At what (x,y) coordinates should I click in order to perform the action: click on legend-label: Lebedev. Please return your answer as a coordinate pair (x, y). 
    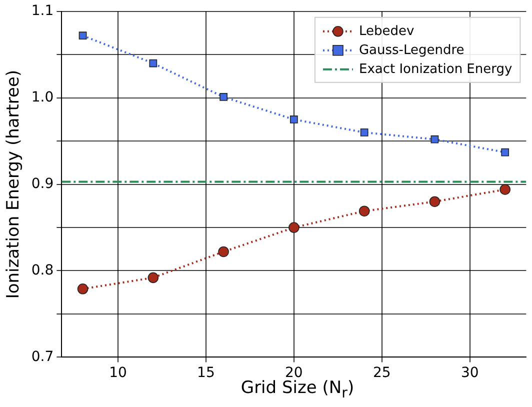
    Looking at the image, I should click on (386, 31).